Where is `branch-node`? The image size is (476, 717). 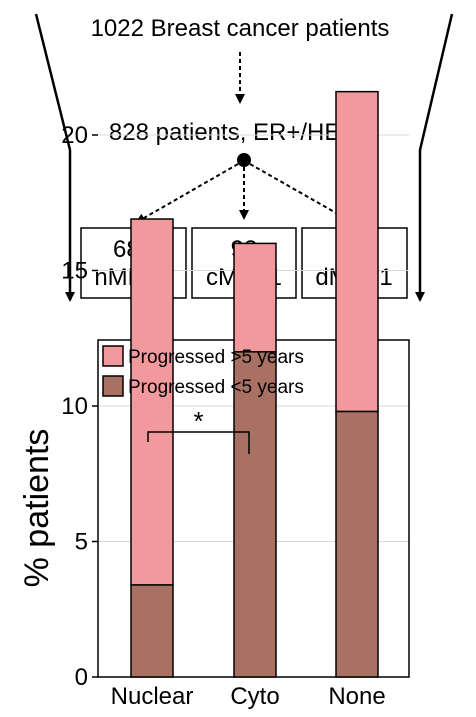
branch-node is located at coordinates (244, 160).